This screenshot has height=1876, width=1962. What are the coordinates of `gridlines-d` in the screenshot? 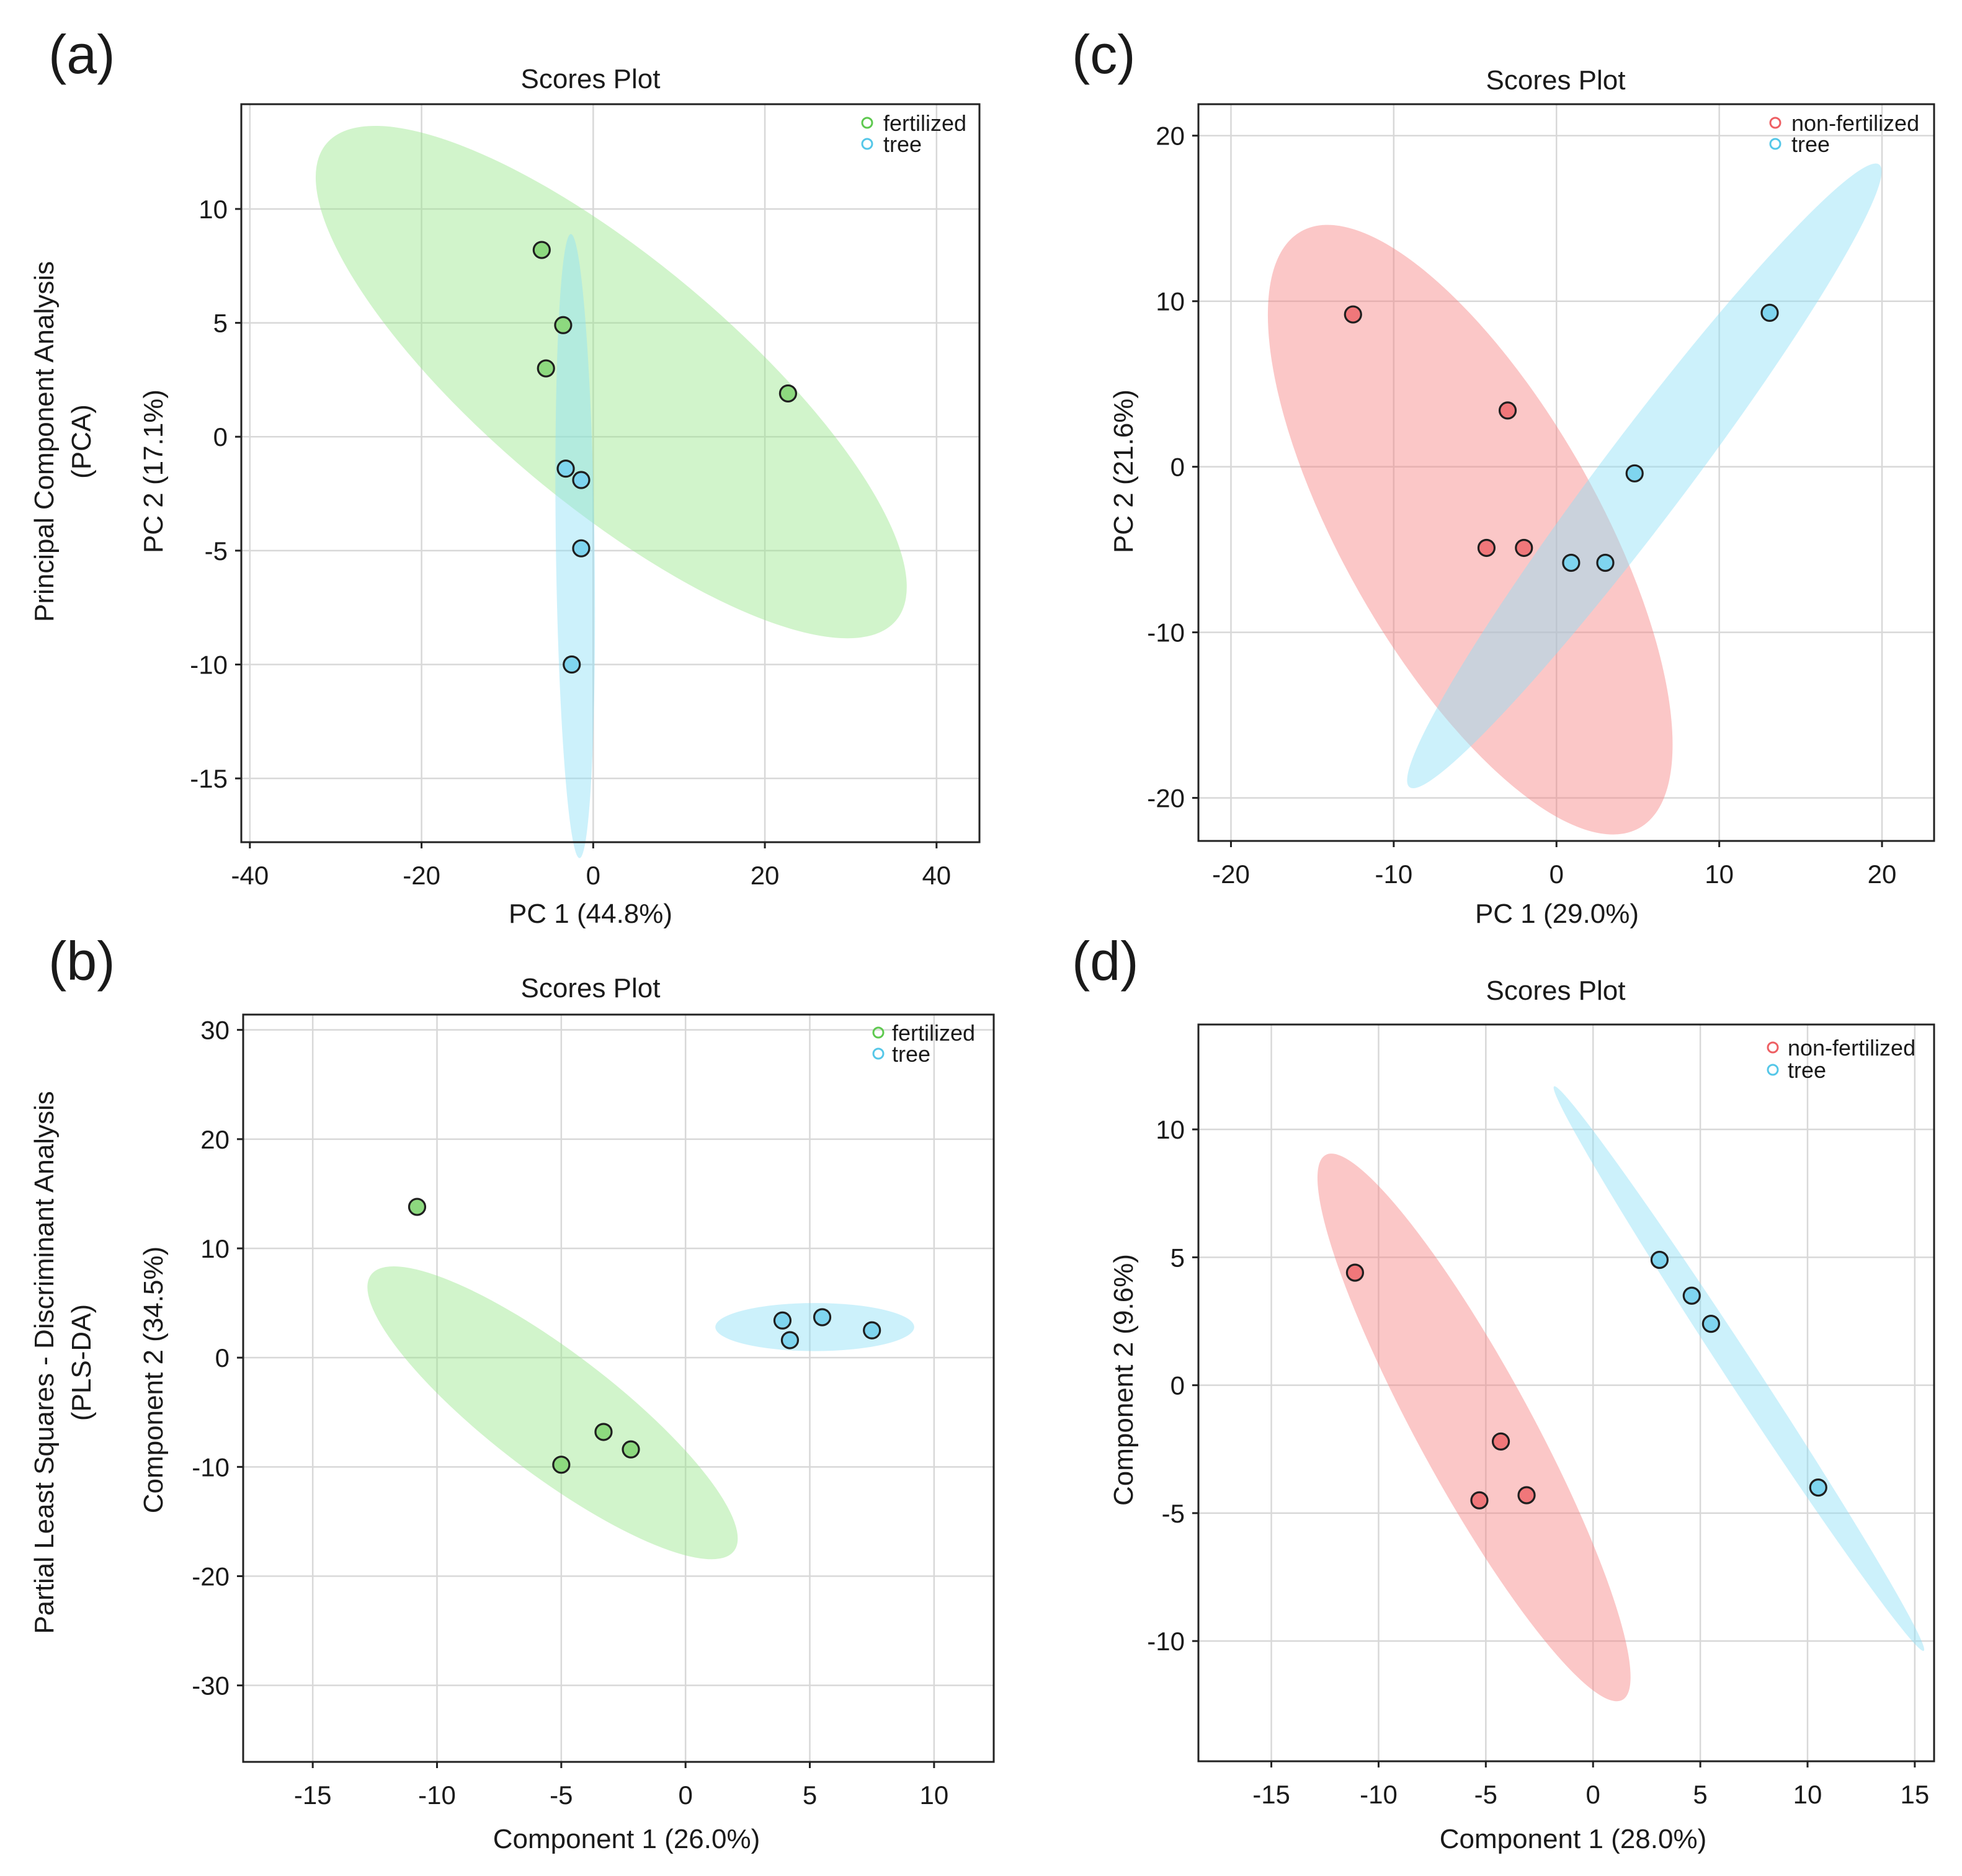 It's located at (1566, 1393).